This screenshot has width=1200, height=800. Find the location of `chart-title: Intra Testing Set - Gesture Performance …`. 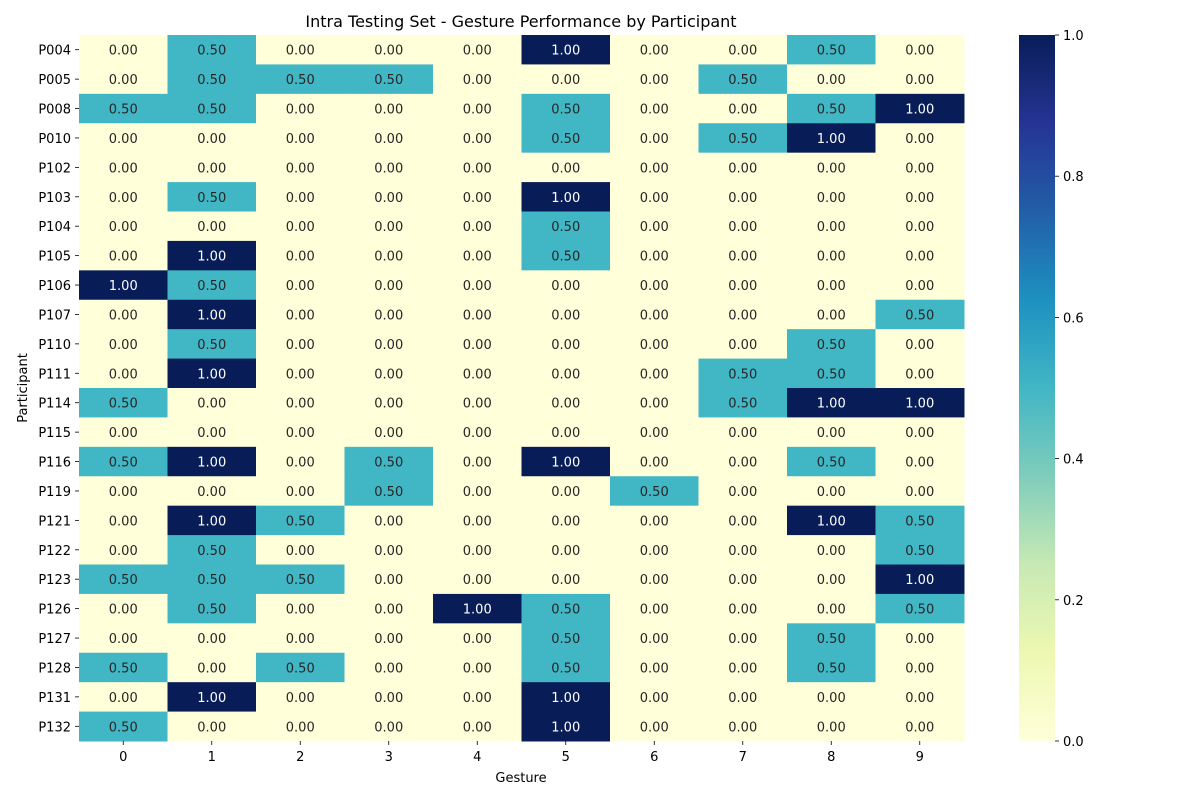

chart-title: Intra Testing Set - Gesture Performance … is located at coordinates (520, 21).